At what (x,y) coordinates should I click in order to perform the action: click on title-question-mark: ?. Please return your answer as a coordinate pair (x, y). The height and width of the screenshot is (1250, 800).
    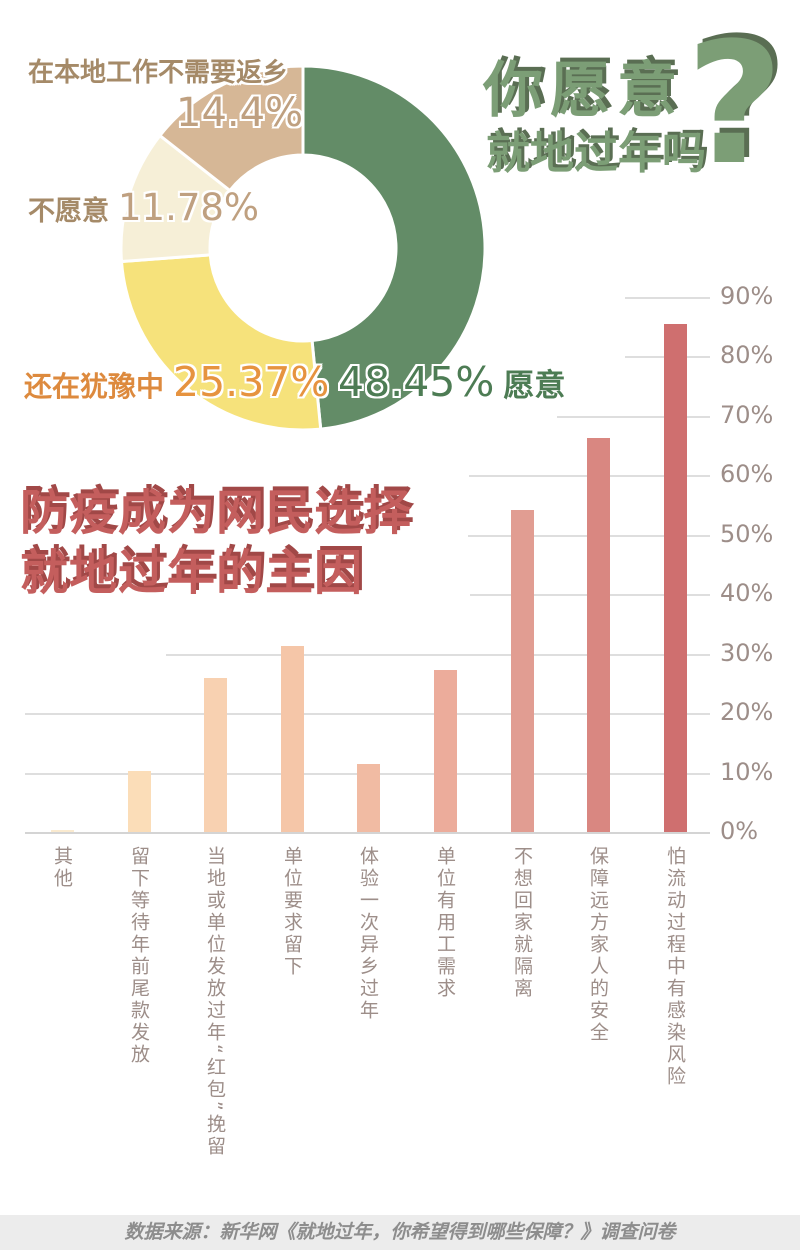
    Looking at the image, I should click on (735, 104).